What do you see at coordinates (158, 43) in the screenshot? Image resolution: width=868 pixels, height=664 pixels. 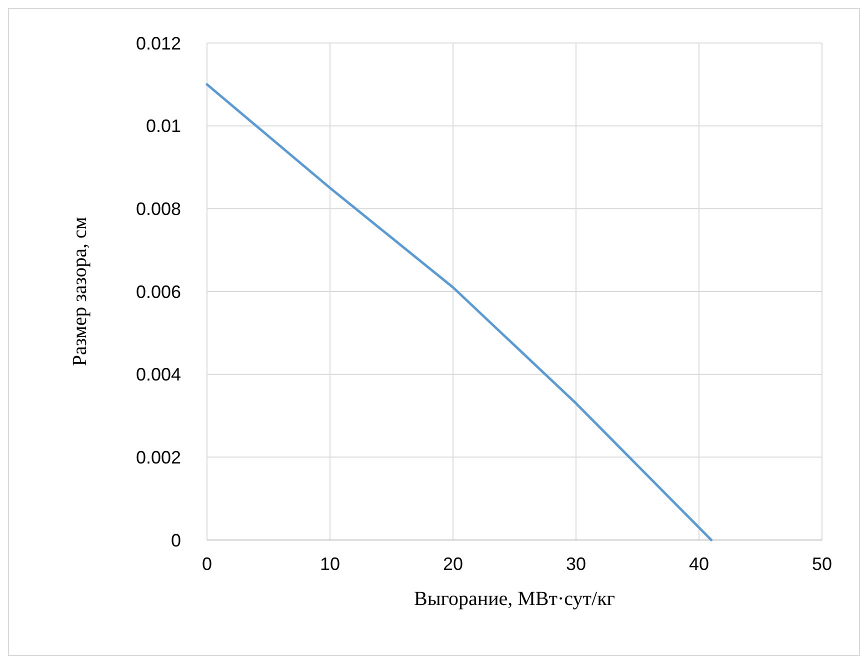 I see `y-tick-label: 0.012` at bounding box center [158, 43].